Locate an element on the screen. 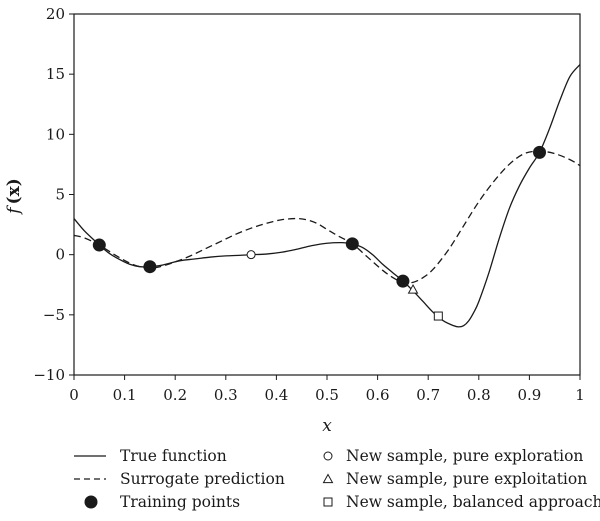  legend-label: New sample, pure exploitation is located at coordinates (466, 479).